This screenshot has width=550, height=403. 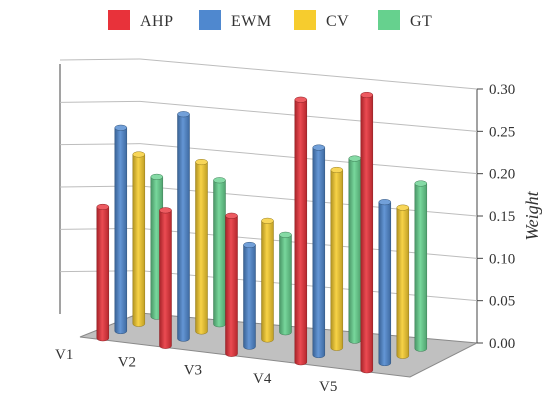 I want to click on bar-v2-ahp, so click(x=165, y=278).